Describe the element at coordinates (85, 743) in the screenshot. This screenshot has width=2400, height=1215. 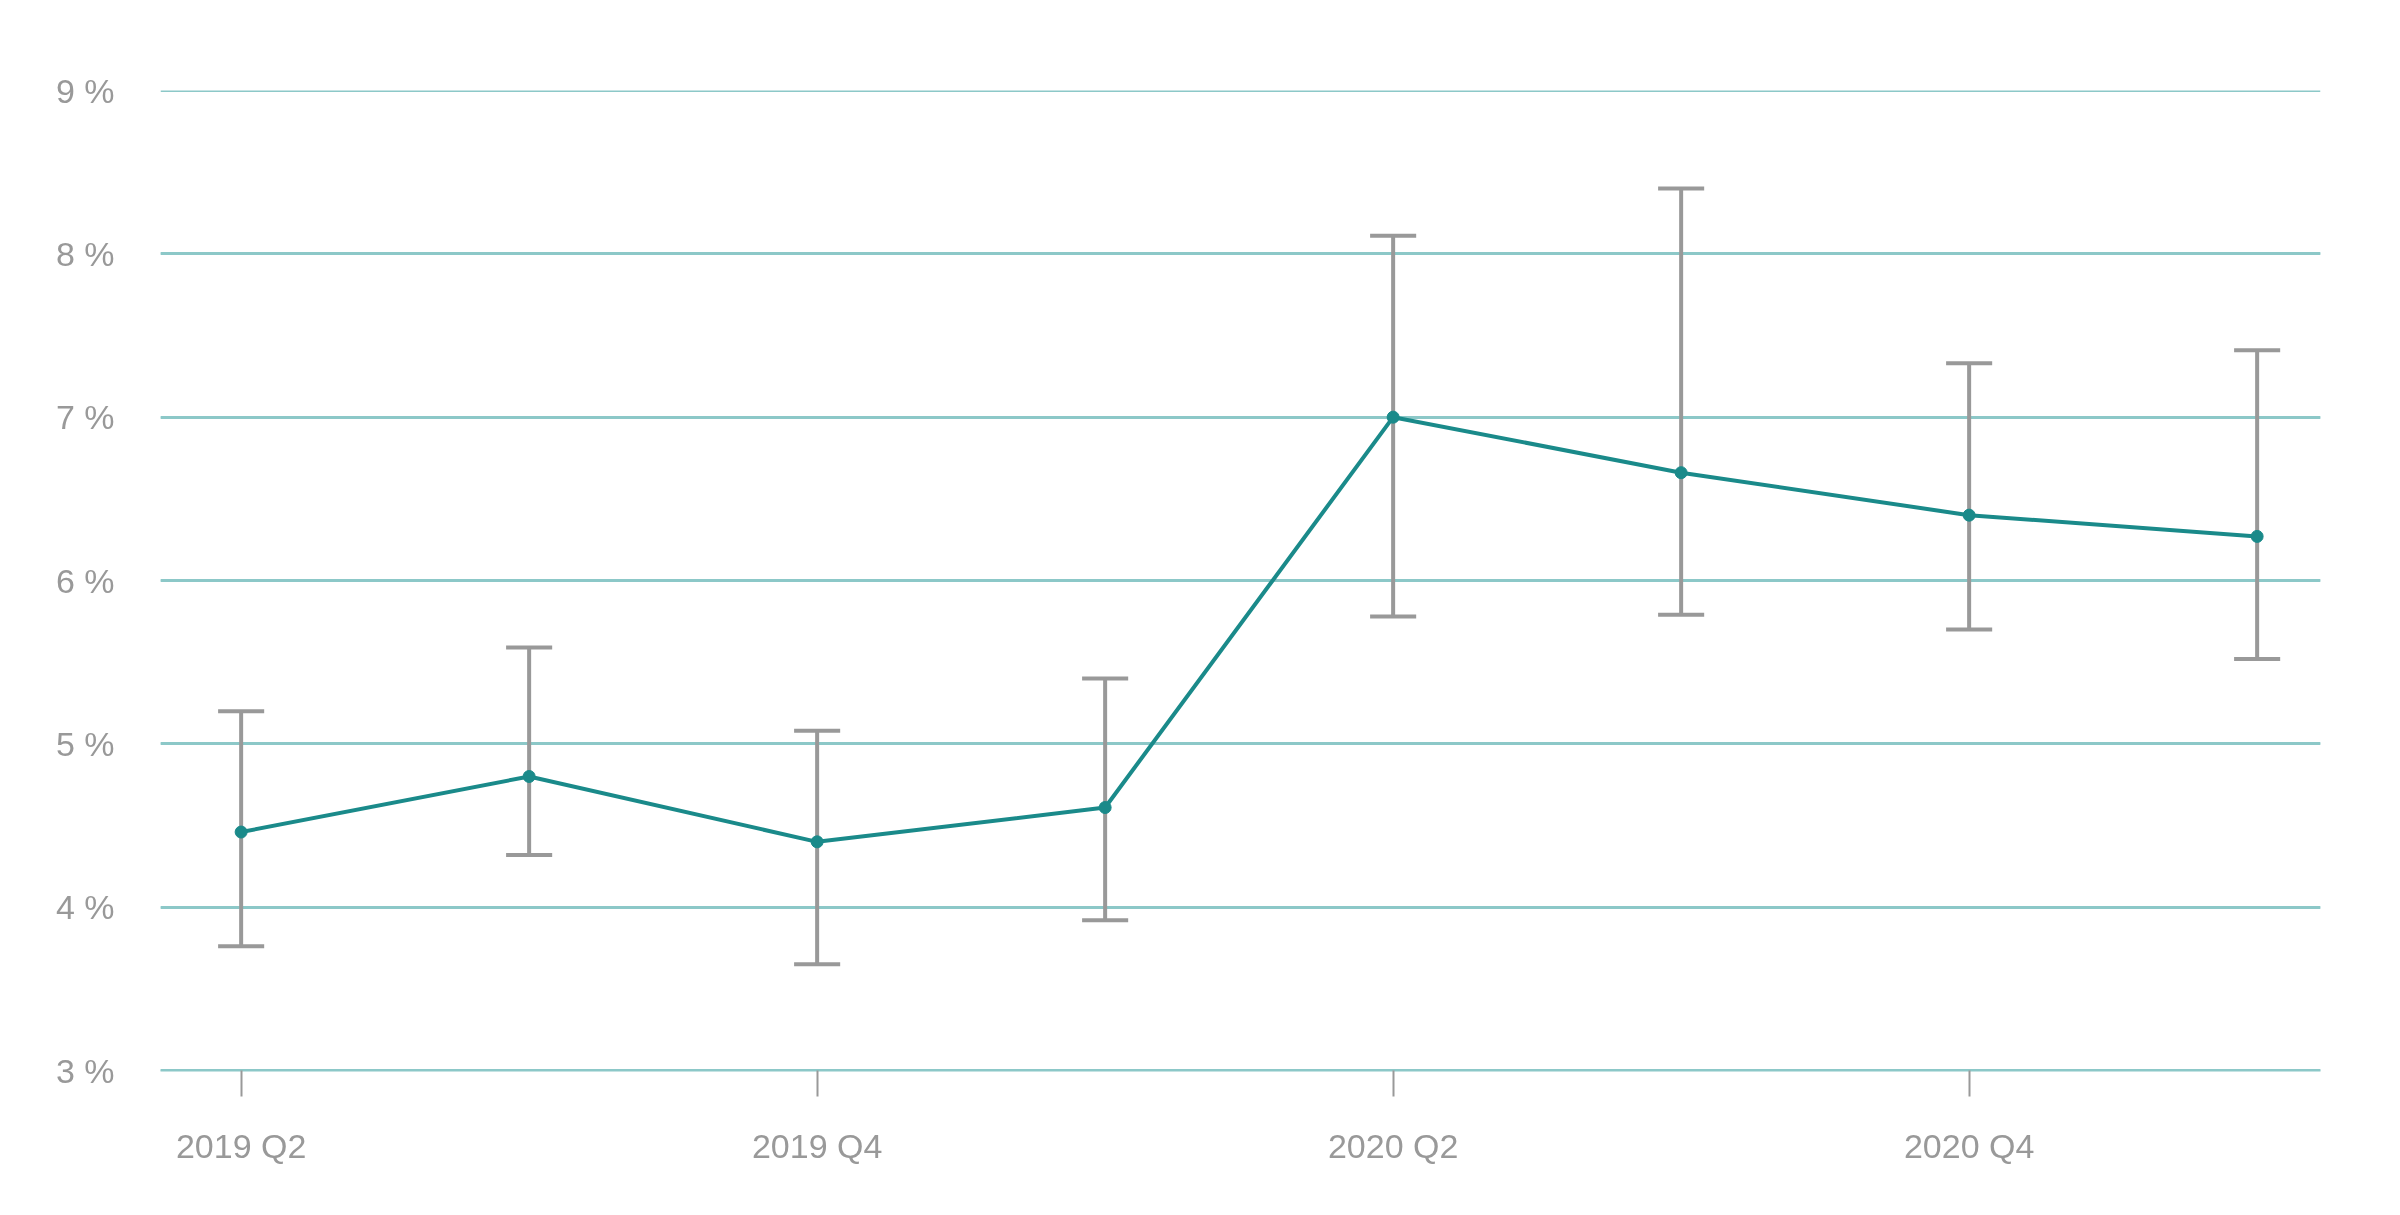
I see `y-tick-label: 5 %` at that location.